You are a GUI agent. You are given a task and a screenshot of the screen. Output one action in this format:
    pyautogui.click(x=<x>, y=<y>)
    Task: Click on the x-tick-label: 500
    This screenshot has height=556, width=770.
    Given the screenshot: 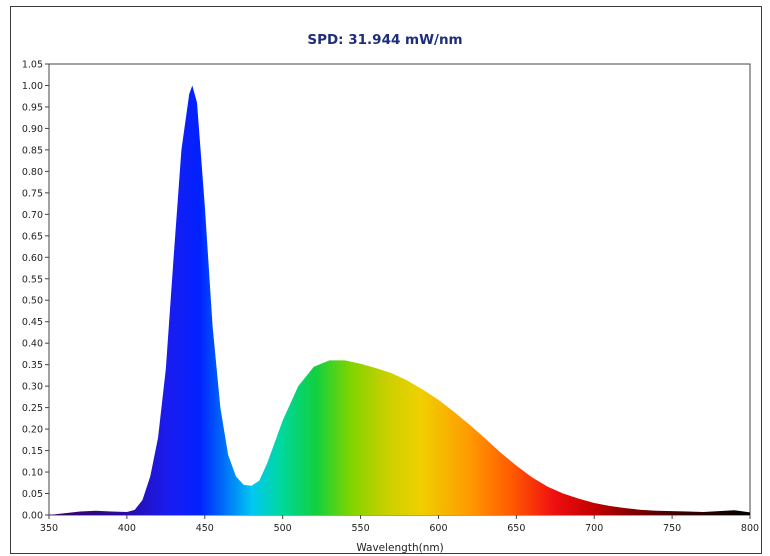 What is the action you would take?
    pyautogui.click(x=283, y=528)
    